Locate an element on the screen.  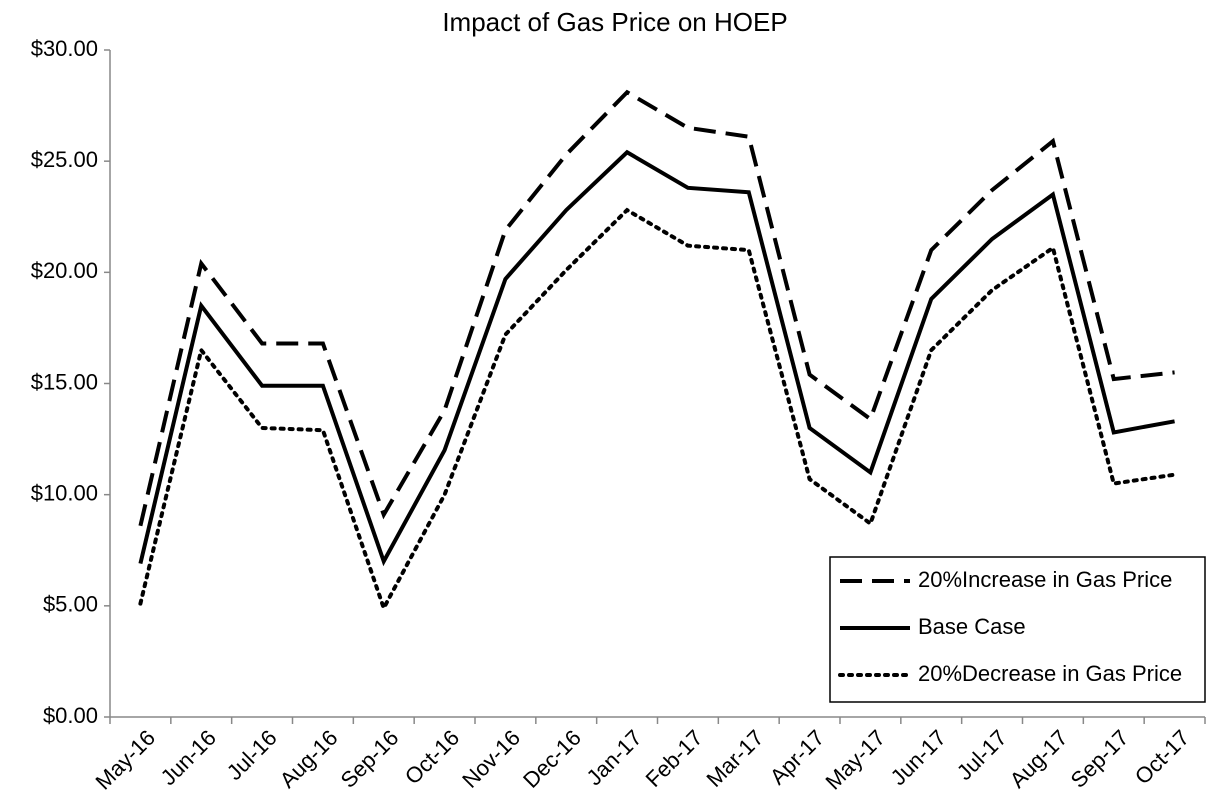
x-tick-label: Jun-16 is located at coordinates (188, 757).